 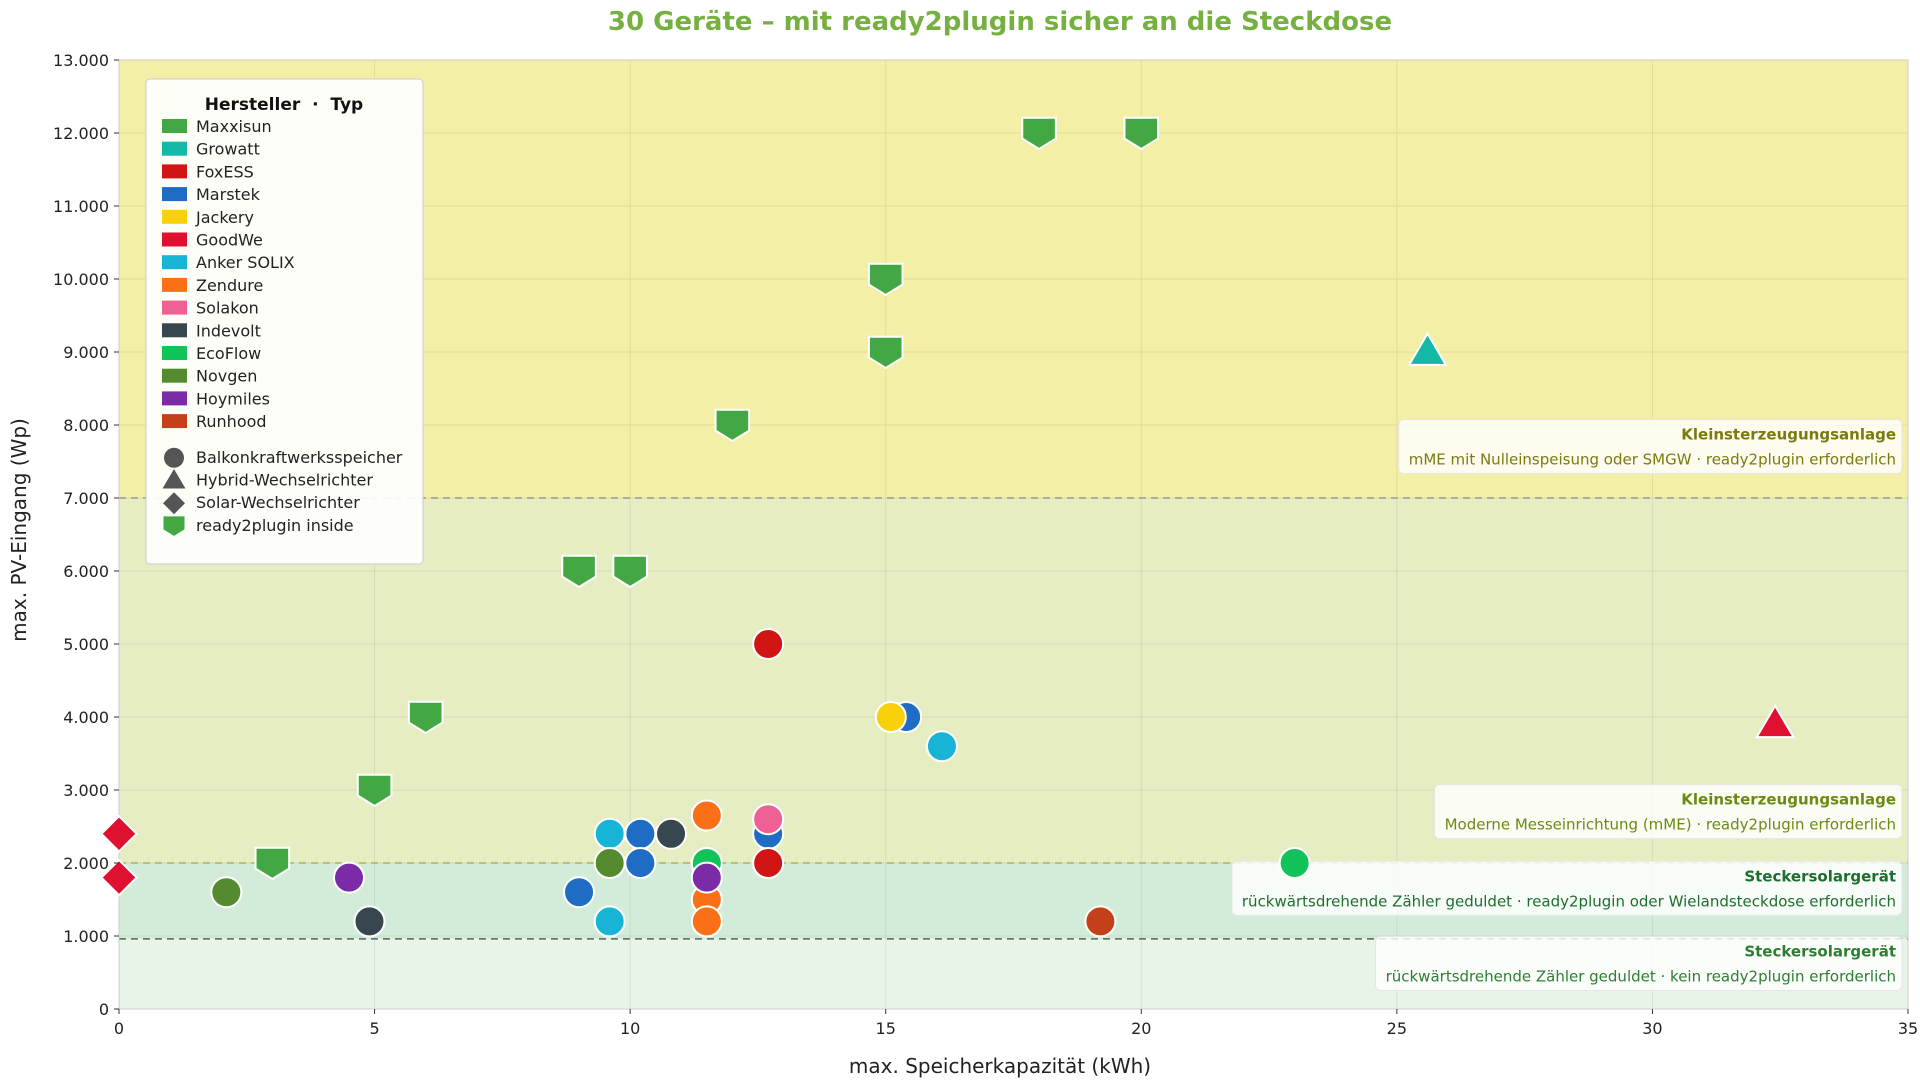 I want to click on legend-label-7: Zendure, so click(x=229, y=285).